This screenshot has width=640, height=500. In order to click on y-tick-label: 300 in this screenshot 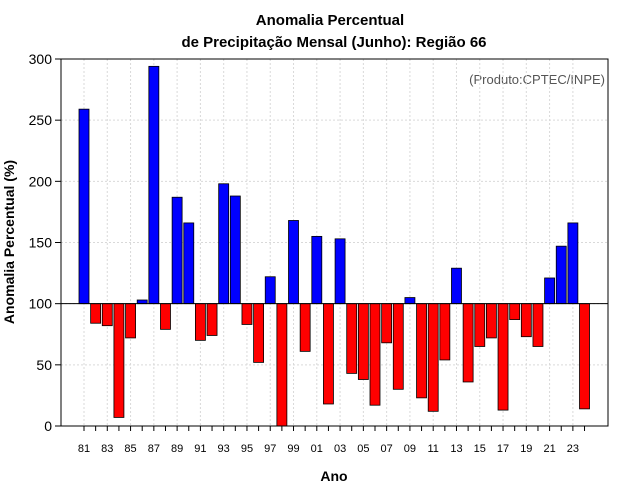, I will do `click(41, 59)`.